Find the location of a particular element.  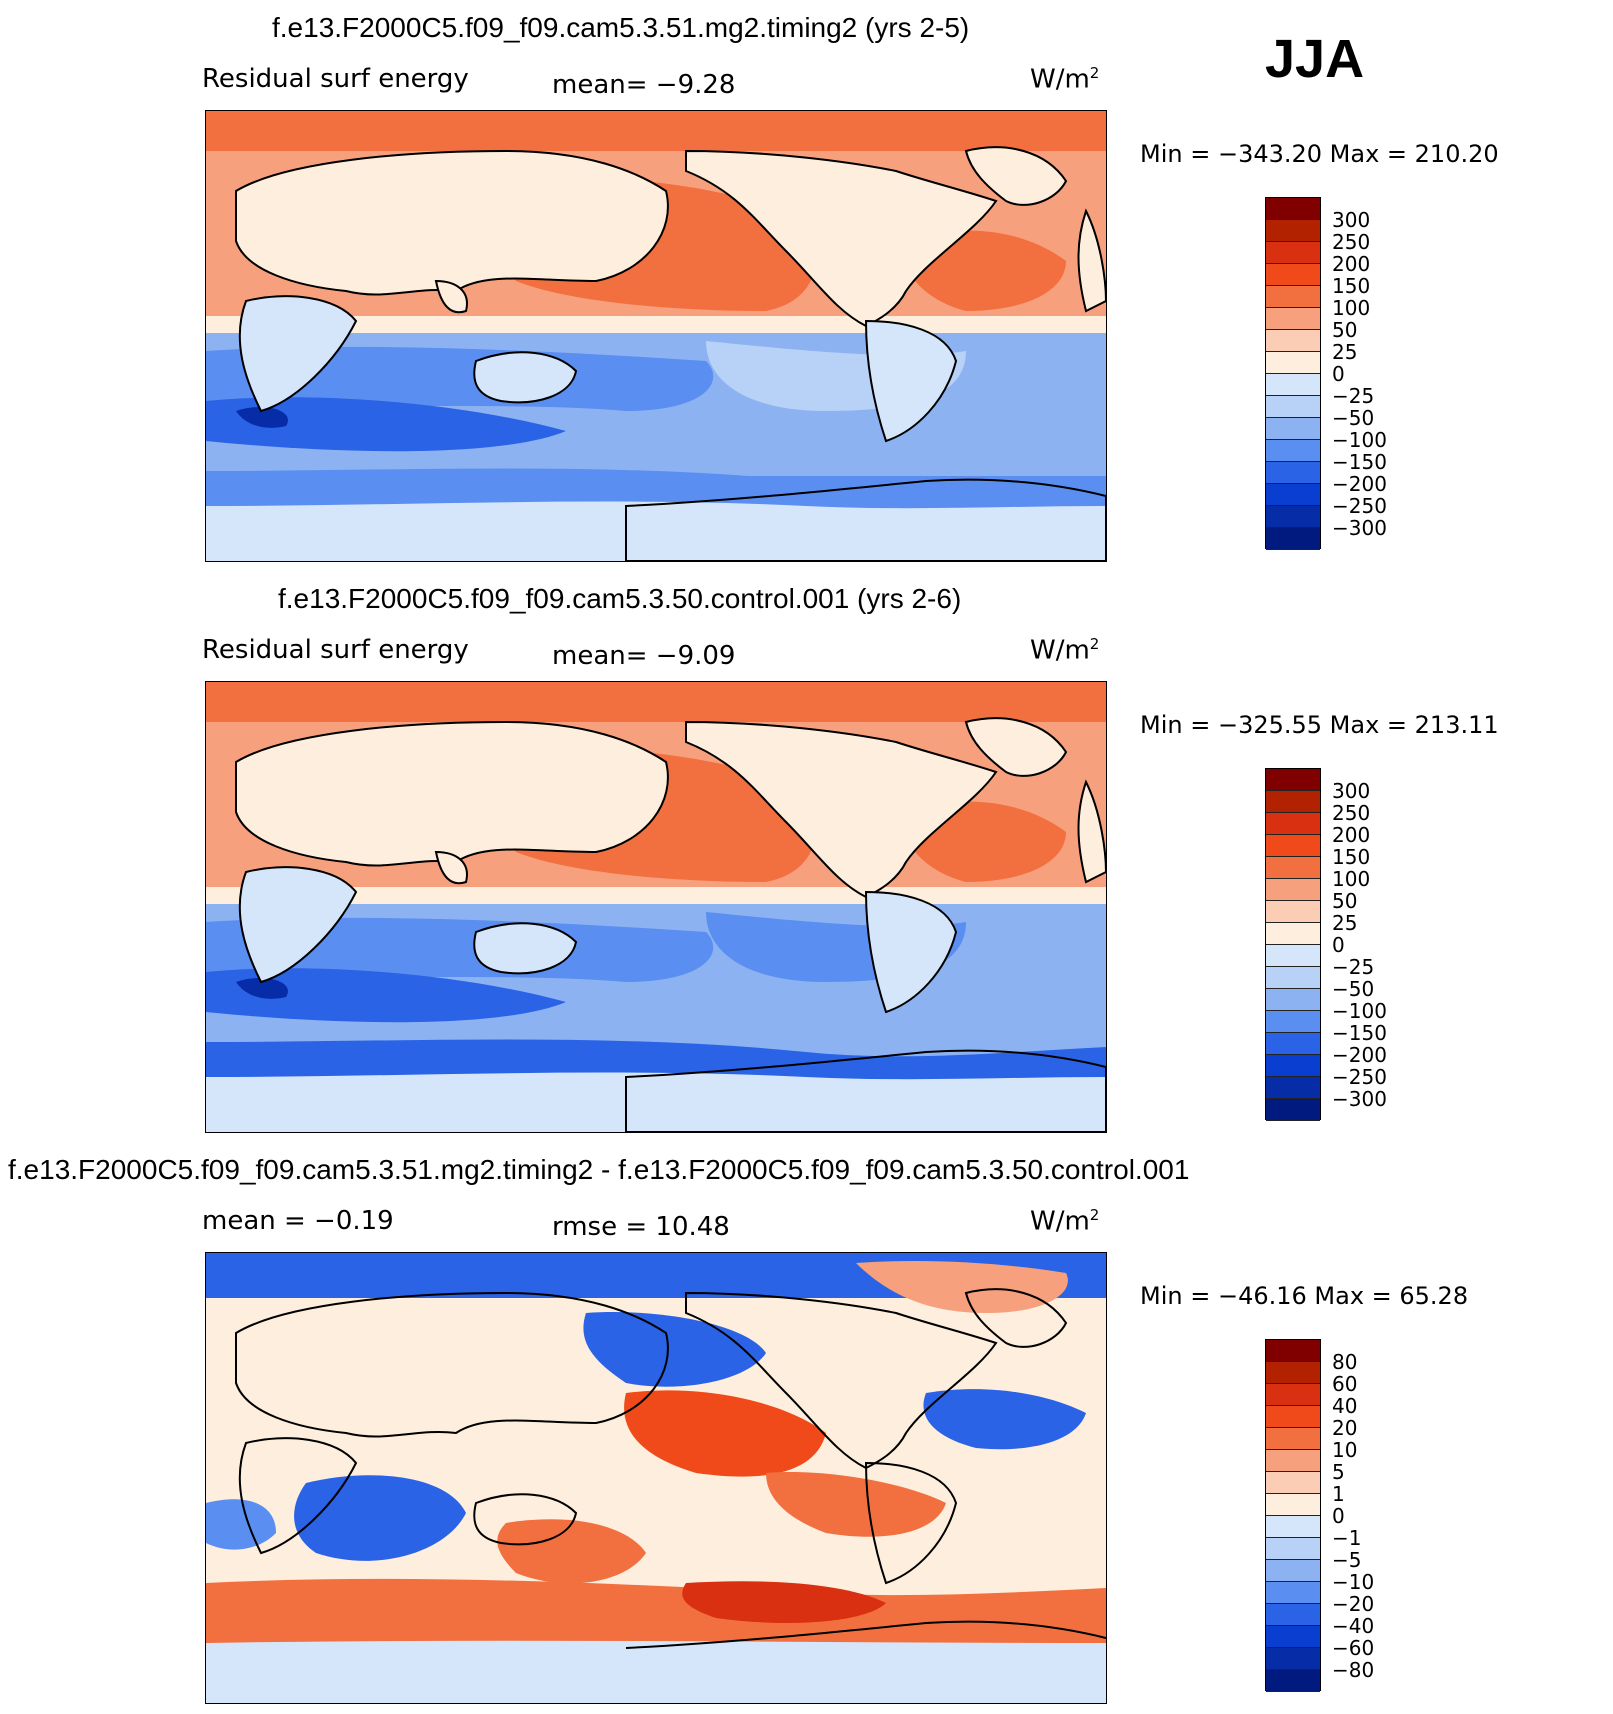

map-control is located at coordinates (656, 907).